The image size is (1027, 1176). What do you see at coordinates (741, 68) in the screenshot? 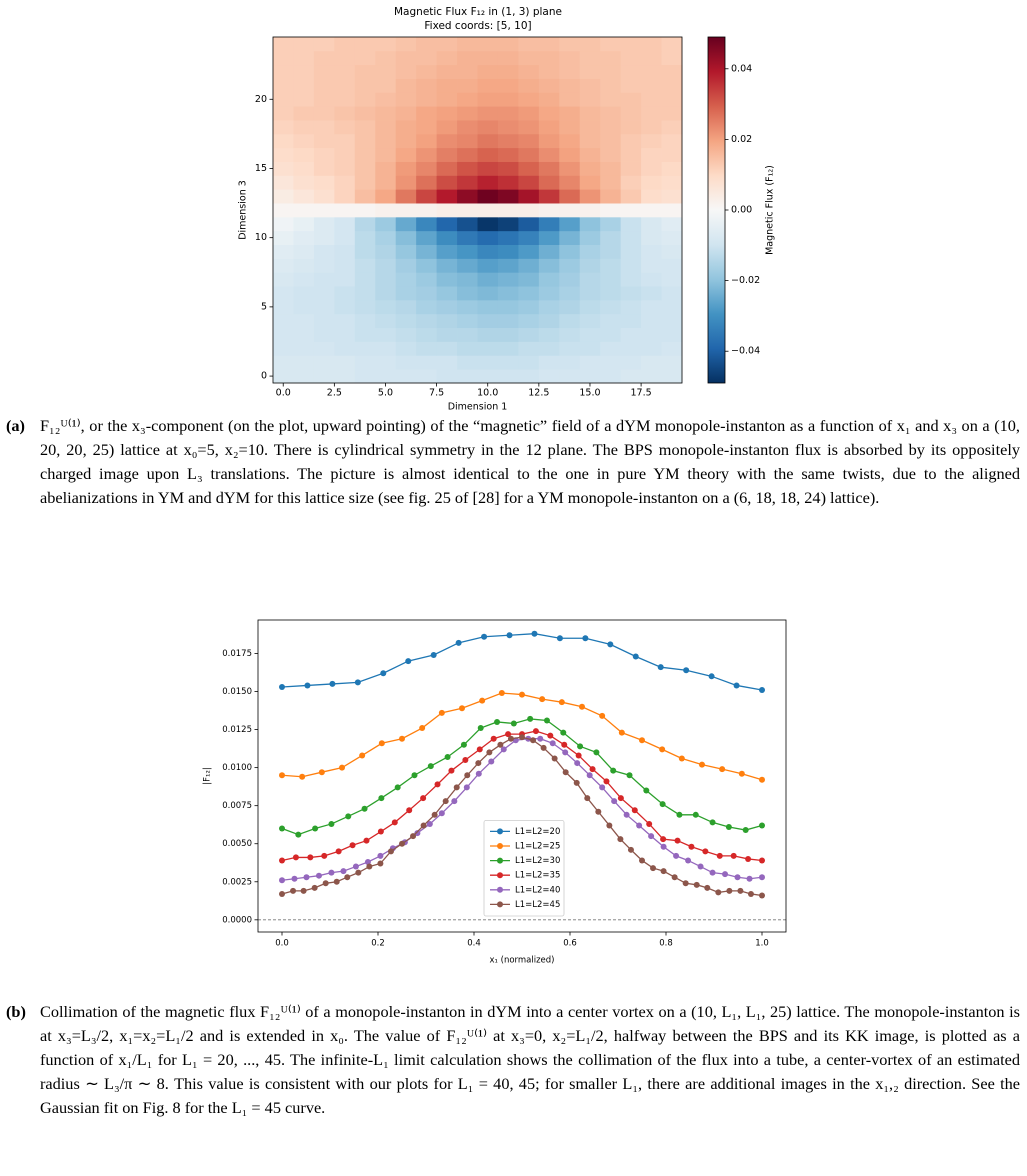
I see `colorbar-tick-label: 0.04` at bounding box center [741, 68].